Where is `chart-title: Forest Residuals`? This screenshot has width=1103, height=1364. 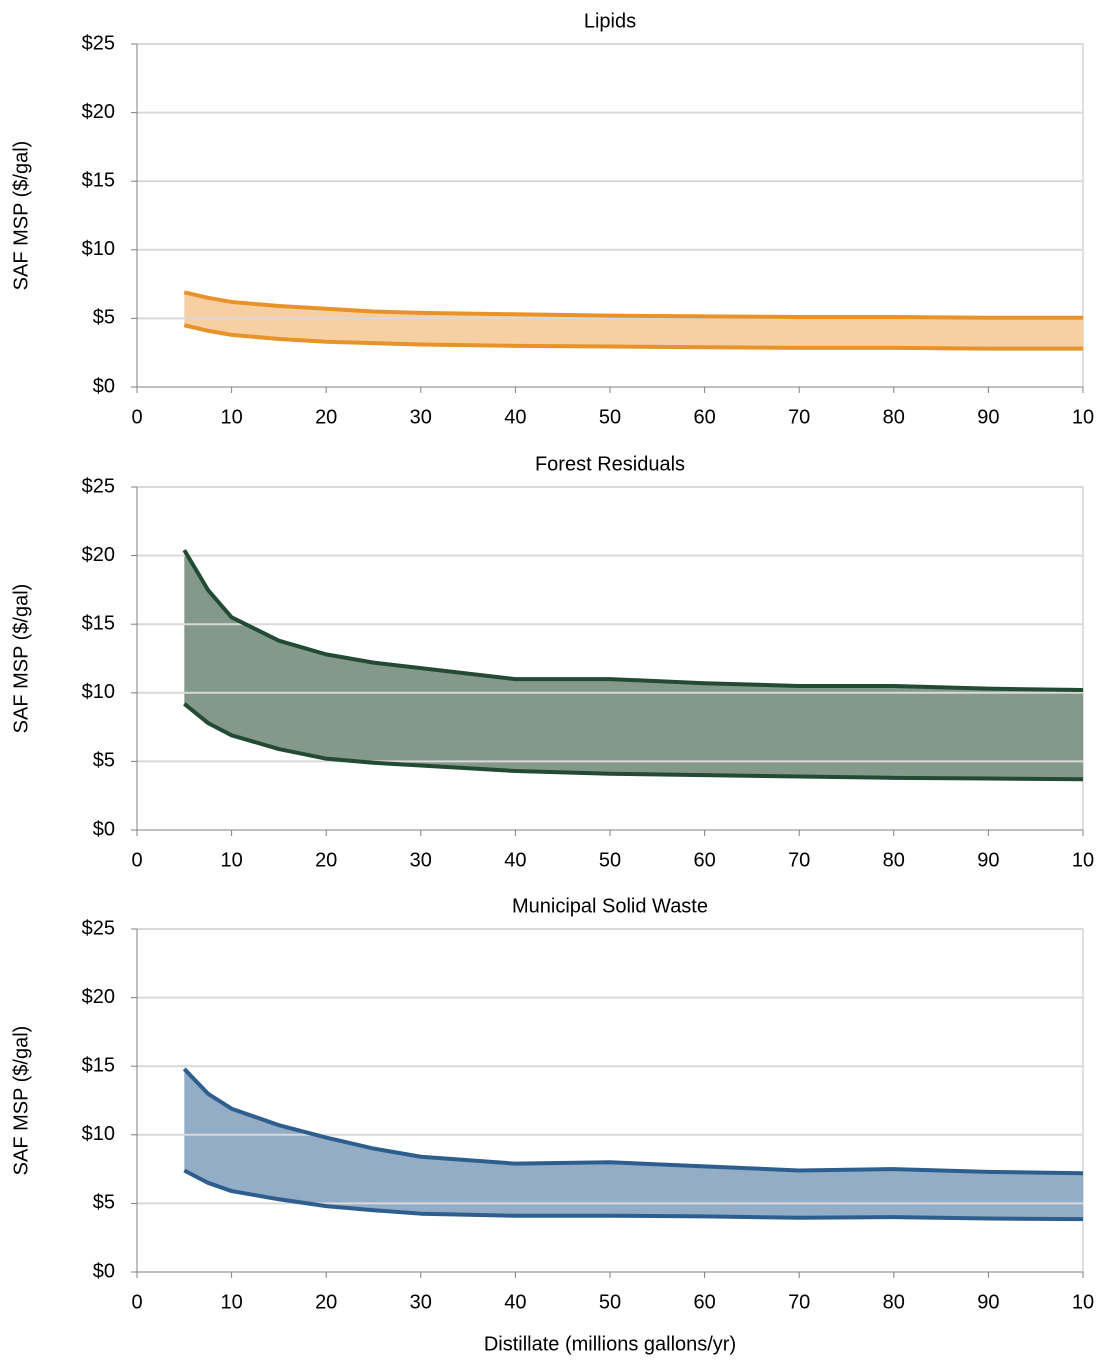
chart-title: Forest Residuals is located at coordinates (610, 464).